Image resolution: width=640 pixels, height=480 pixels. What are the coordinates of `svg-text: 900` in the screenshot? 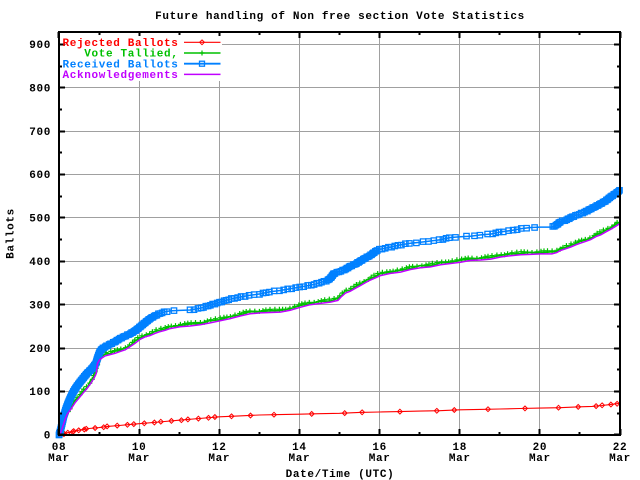 It's located at (40, 46).